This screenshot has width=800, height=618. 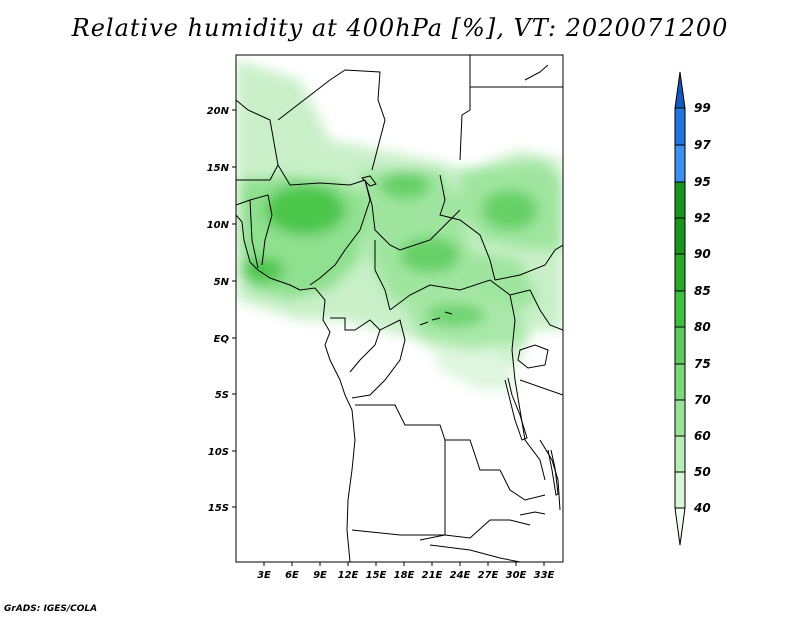 I want to click on lake-victoria, so click(x=533, y=356).